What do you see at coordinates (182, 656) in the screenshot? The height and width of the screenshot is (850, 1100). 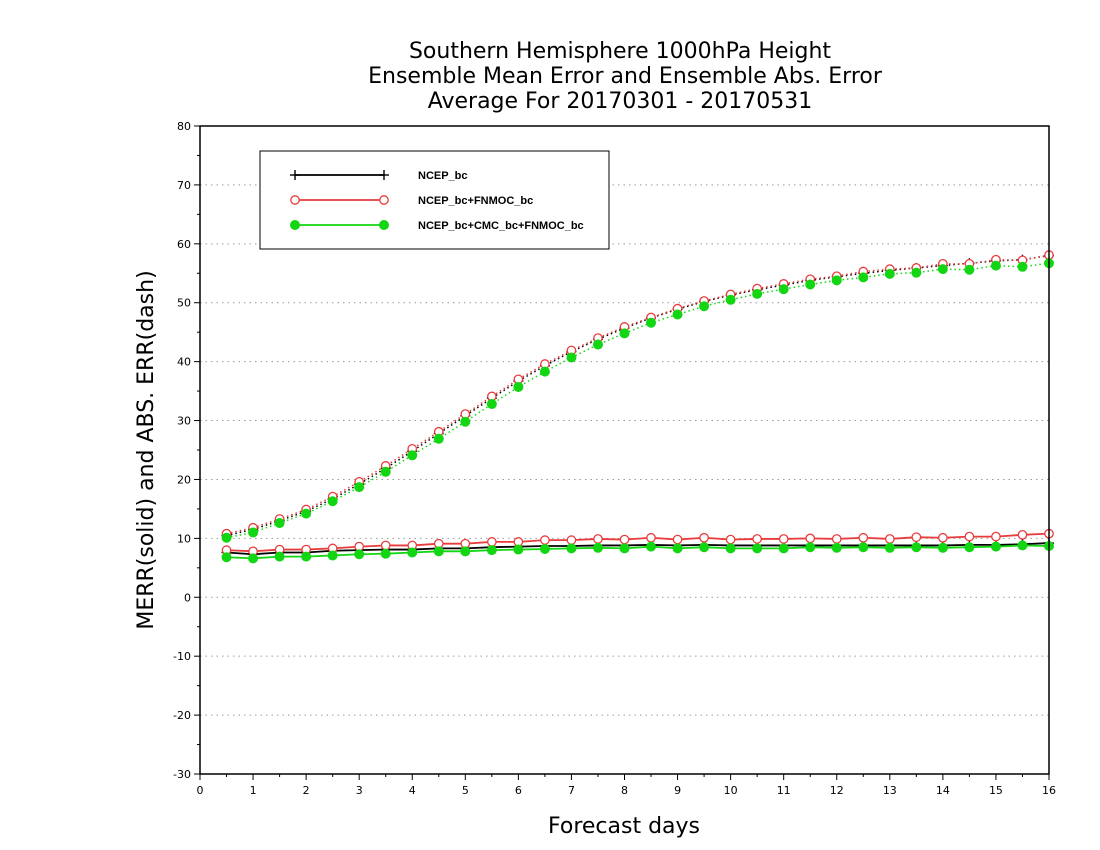 I see `y-tick-label: -10` at bounding box center [182, 656].